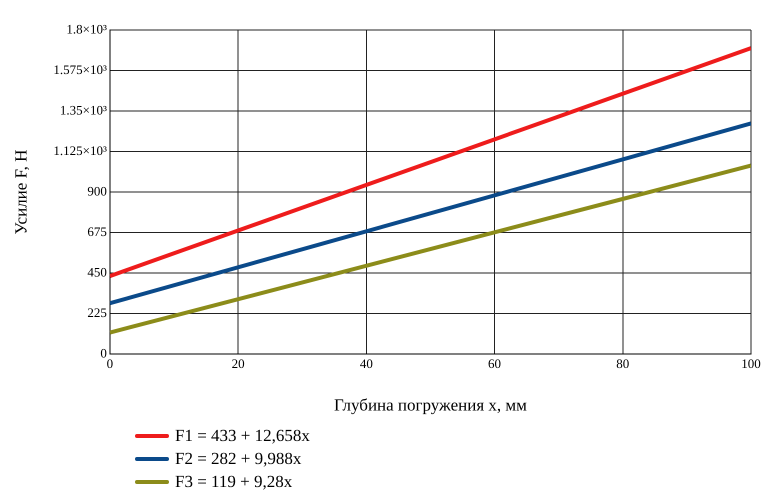 This screenshot has height=496, width=769. I want to click on y-tick-label: 1.575×10³, so click(80, 69).